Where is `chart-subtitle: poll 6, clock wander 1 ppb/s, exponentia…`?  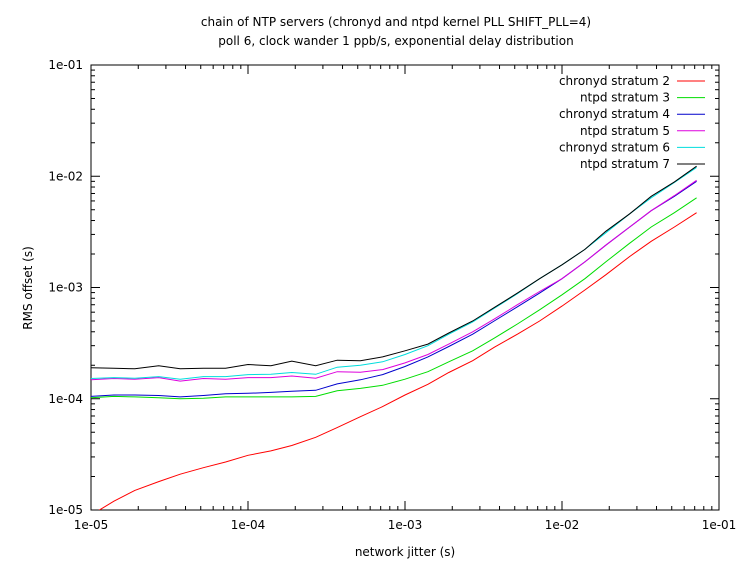 chart-subtitle: poll 6, clock wander 1 ppb/s, exponentia… is located at coordinates (395, 41).